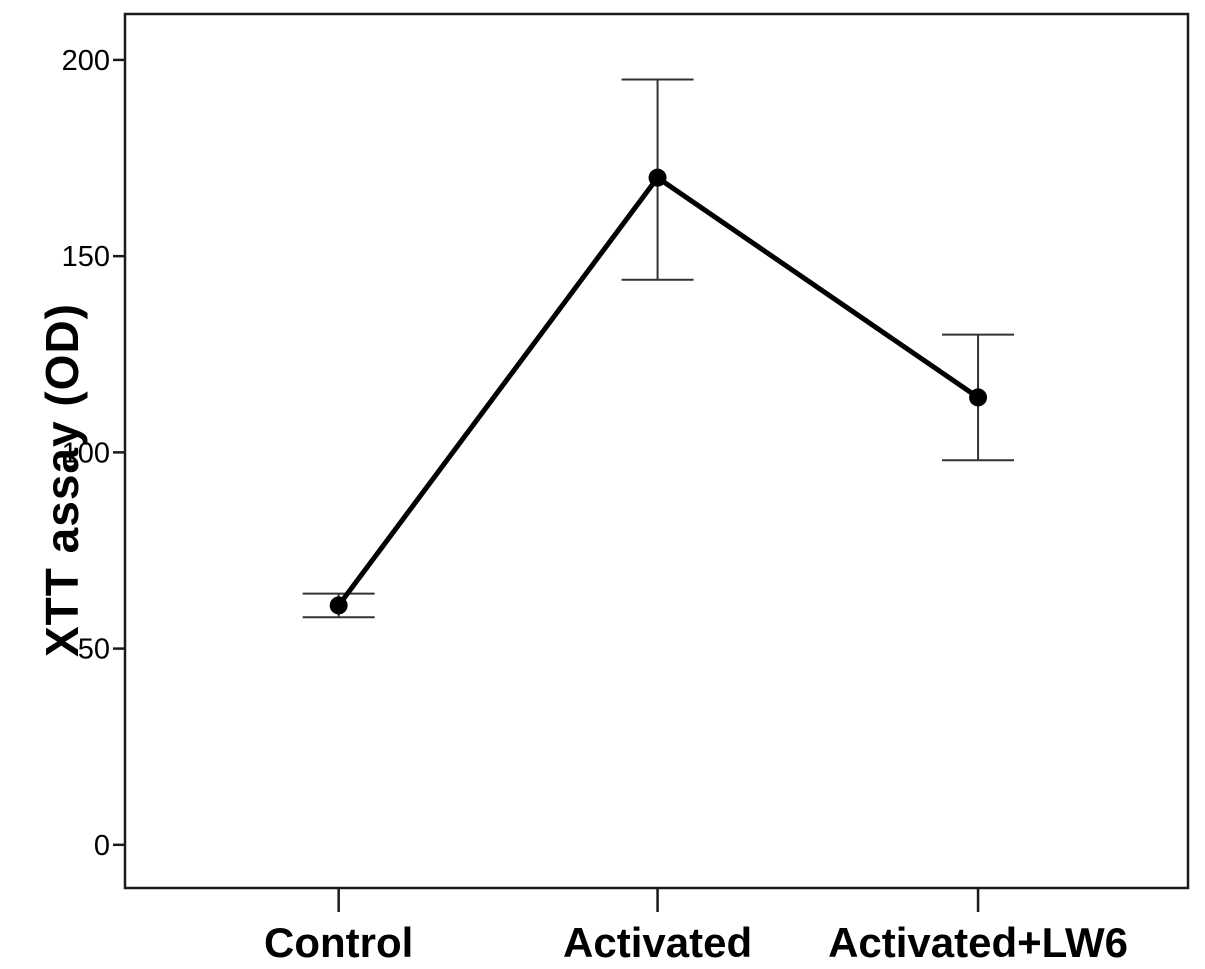  I want to click on y-axis-title: XTT assay (OD), so click(62, 480).